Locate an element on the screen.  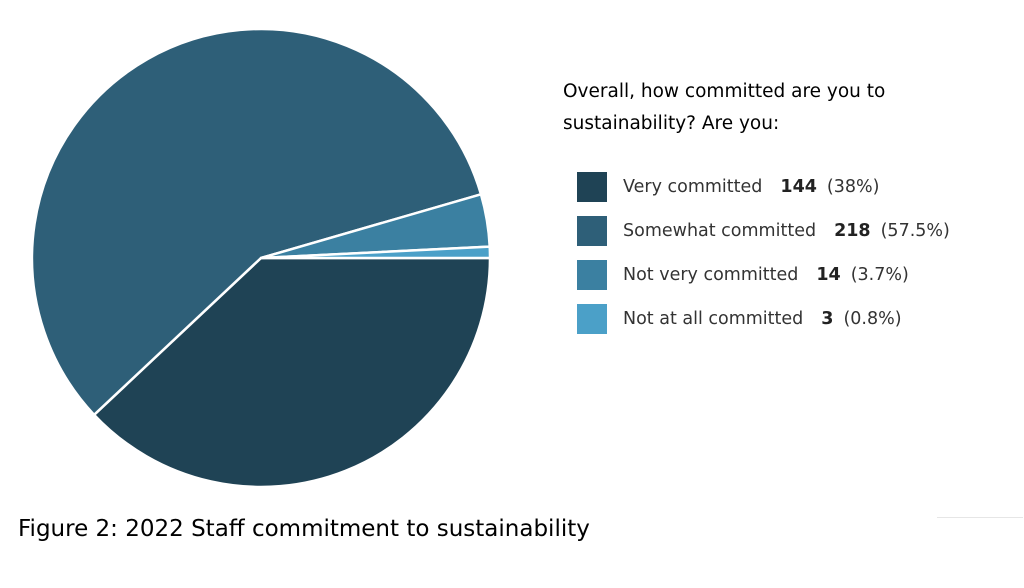
legend-percent: (0.8%) is located at coordinates (872, 319).